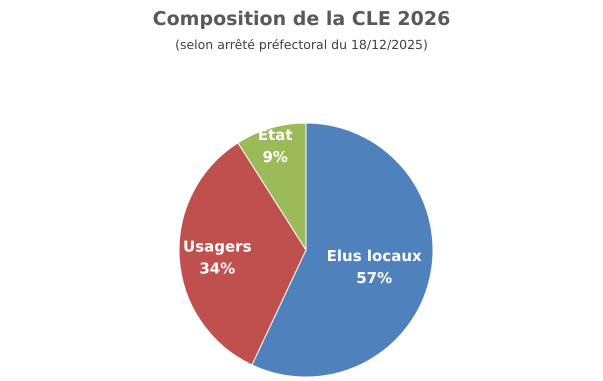  What do you see at coordinates (301, 44) in the screenshot?
I see `chart-subtitle: (selon arrêté préfectoral du 18/12/2025)` at bounding box center [301, 44].